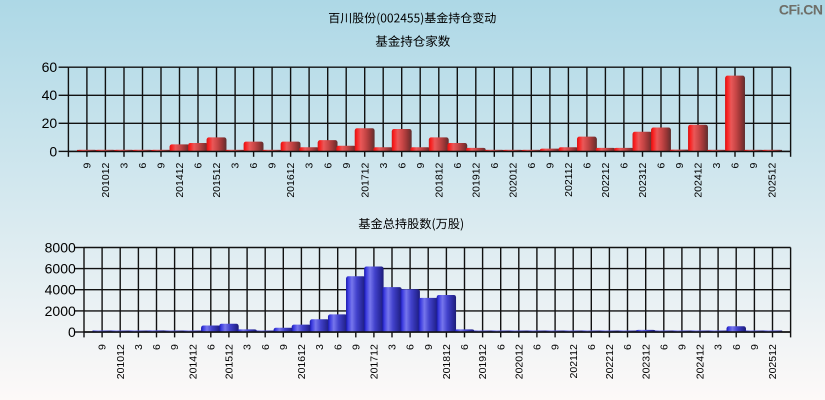 The width and height of the screenshot is (825, 400). What do you see at coordinates (801, 10) in the screenshot?
I see `svg-text: CFi.CN` at bounding box center [801, 10].